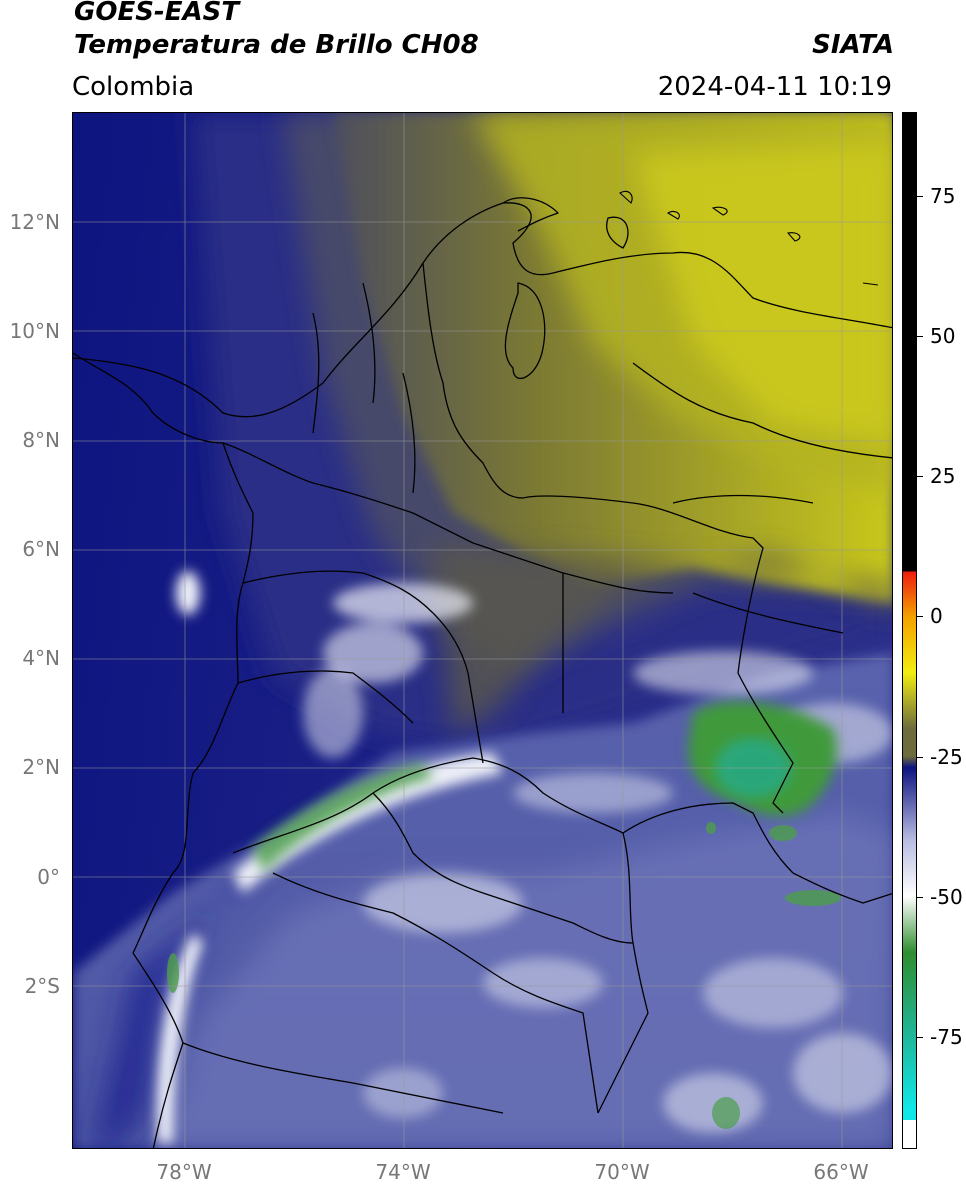 The width and height of the screenshot is (966, 1190). I want to click on source-label: SIATA, so click(853, 45).